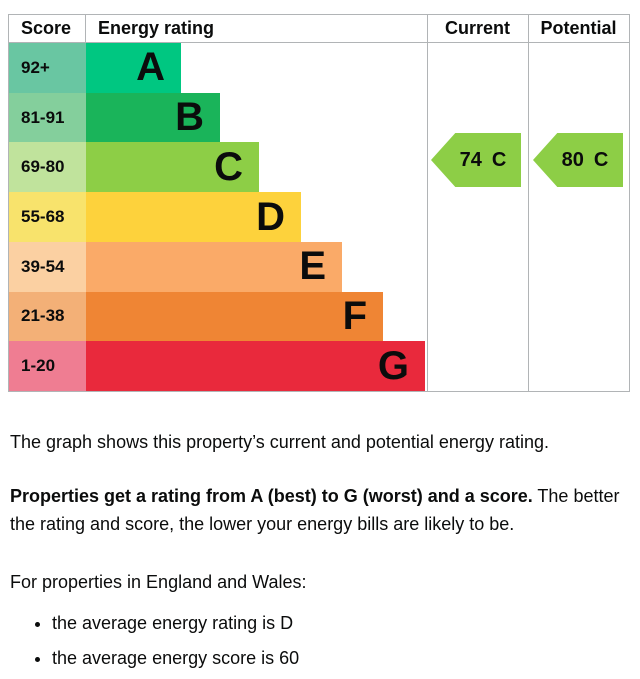 This screenshot has width=640, height=679. I want to click on band-row-f: 21-38 F, so click(319, 316).